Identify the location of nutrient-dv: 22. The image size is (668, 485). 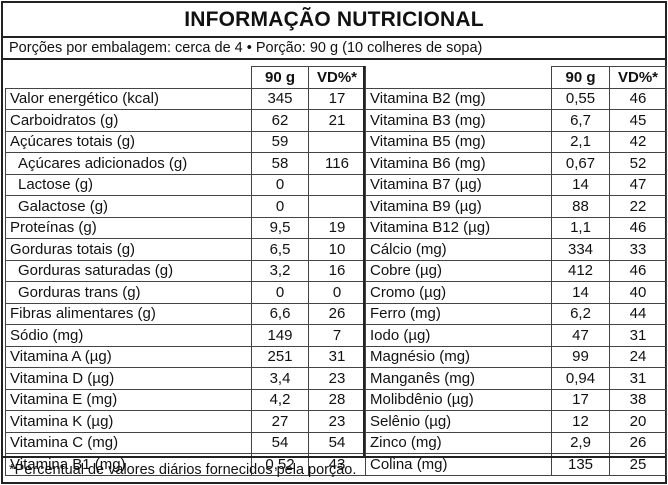
(638, 206).